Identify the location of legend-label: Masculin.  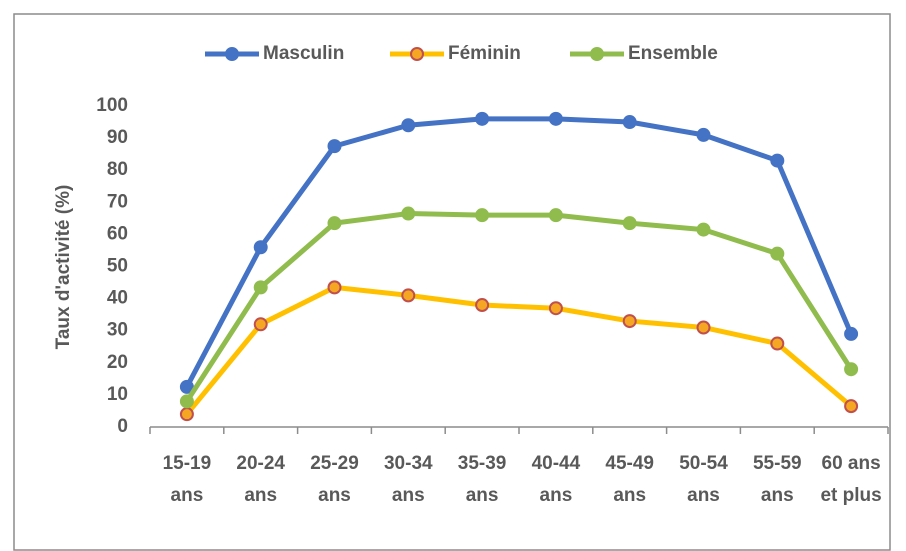
(303, 53).